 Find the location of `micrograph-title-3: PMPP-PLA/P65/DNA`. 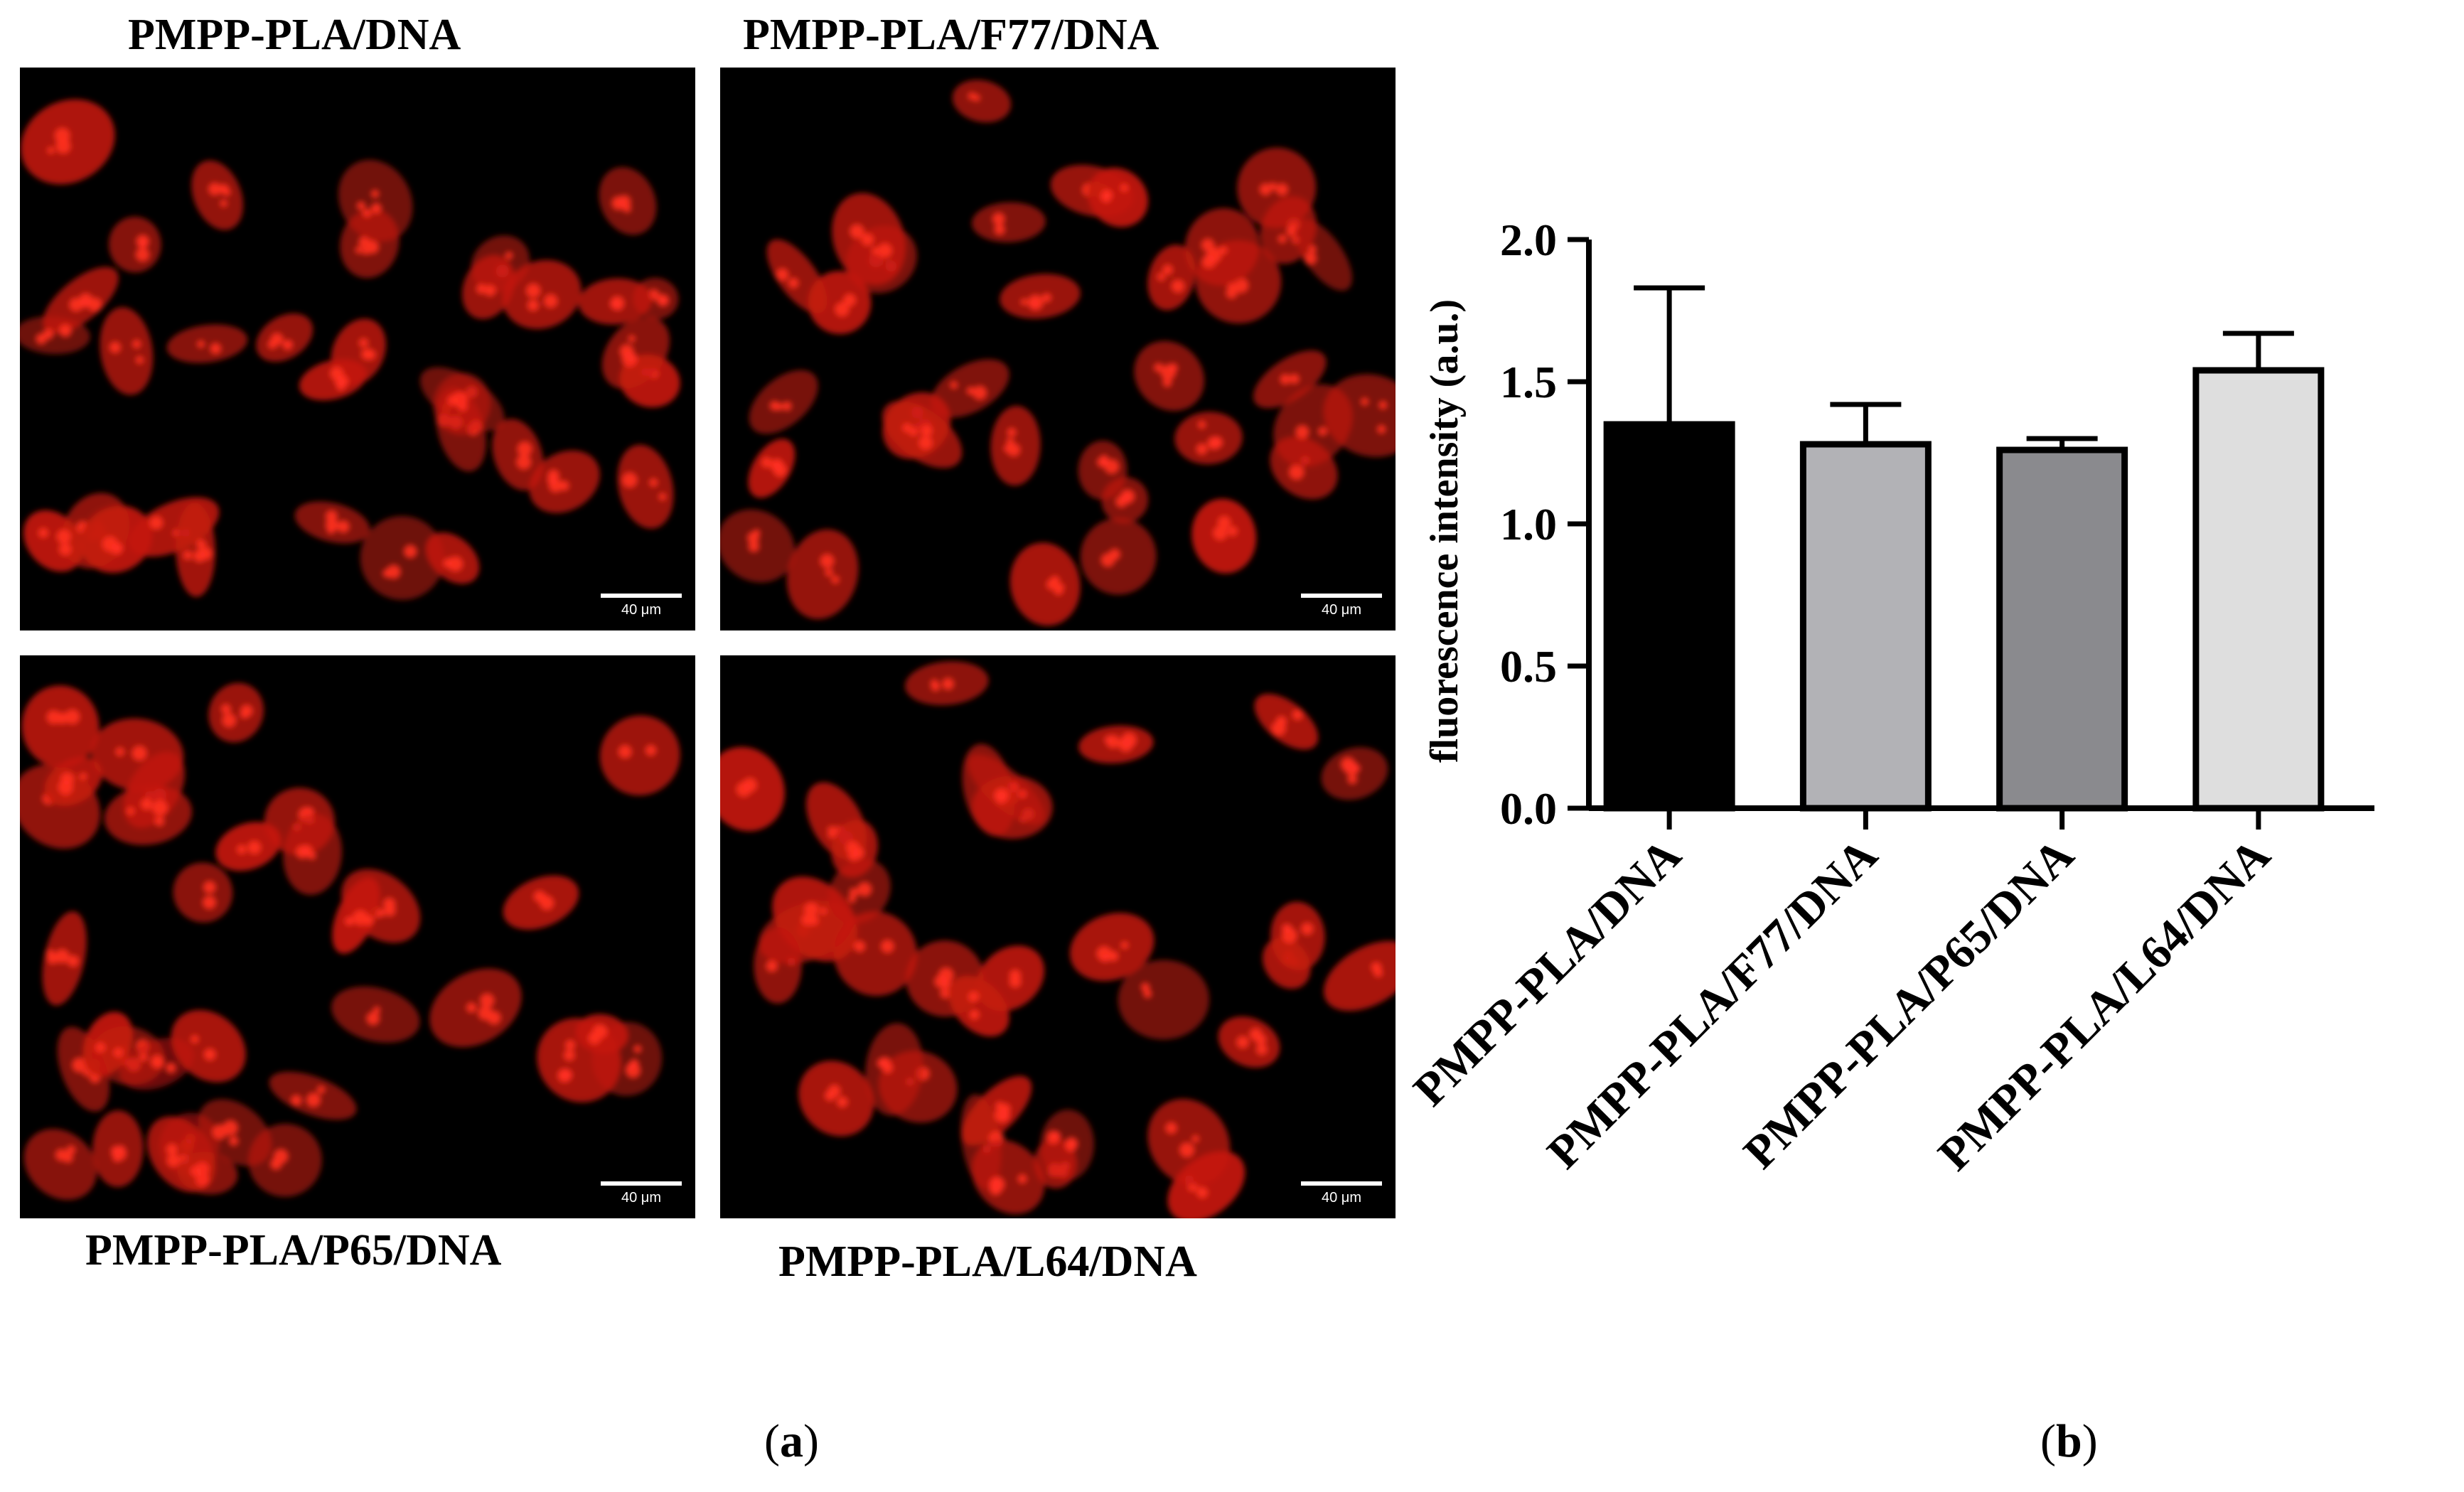

micrograph-title-3: PMPP-PLA/P65/DNA is located at coordinates (293, 1250).